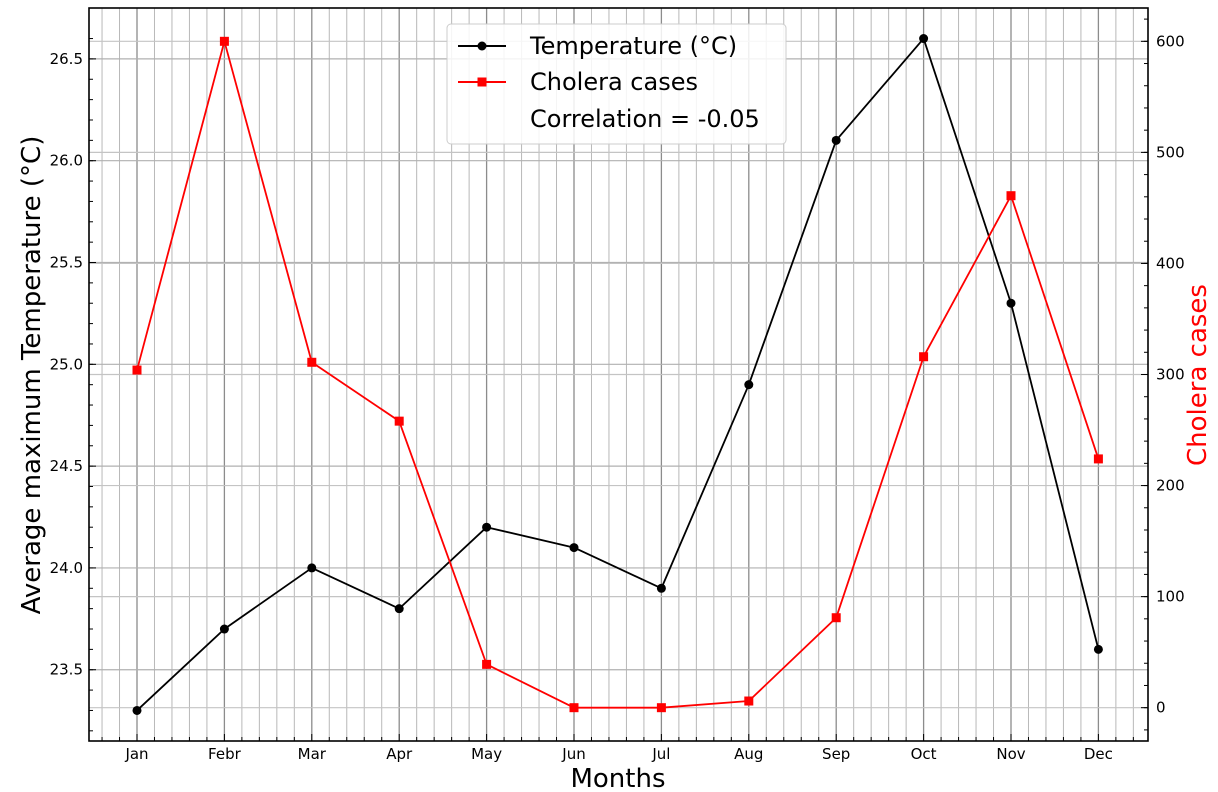  I want to click on x-tick-label: Sep, so click(836, 754).